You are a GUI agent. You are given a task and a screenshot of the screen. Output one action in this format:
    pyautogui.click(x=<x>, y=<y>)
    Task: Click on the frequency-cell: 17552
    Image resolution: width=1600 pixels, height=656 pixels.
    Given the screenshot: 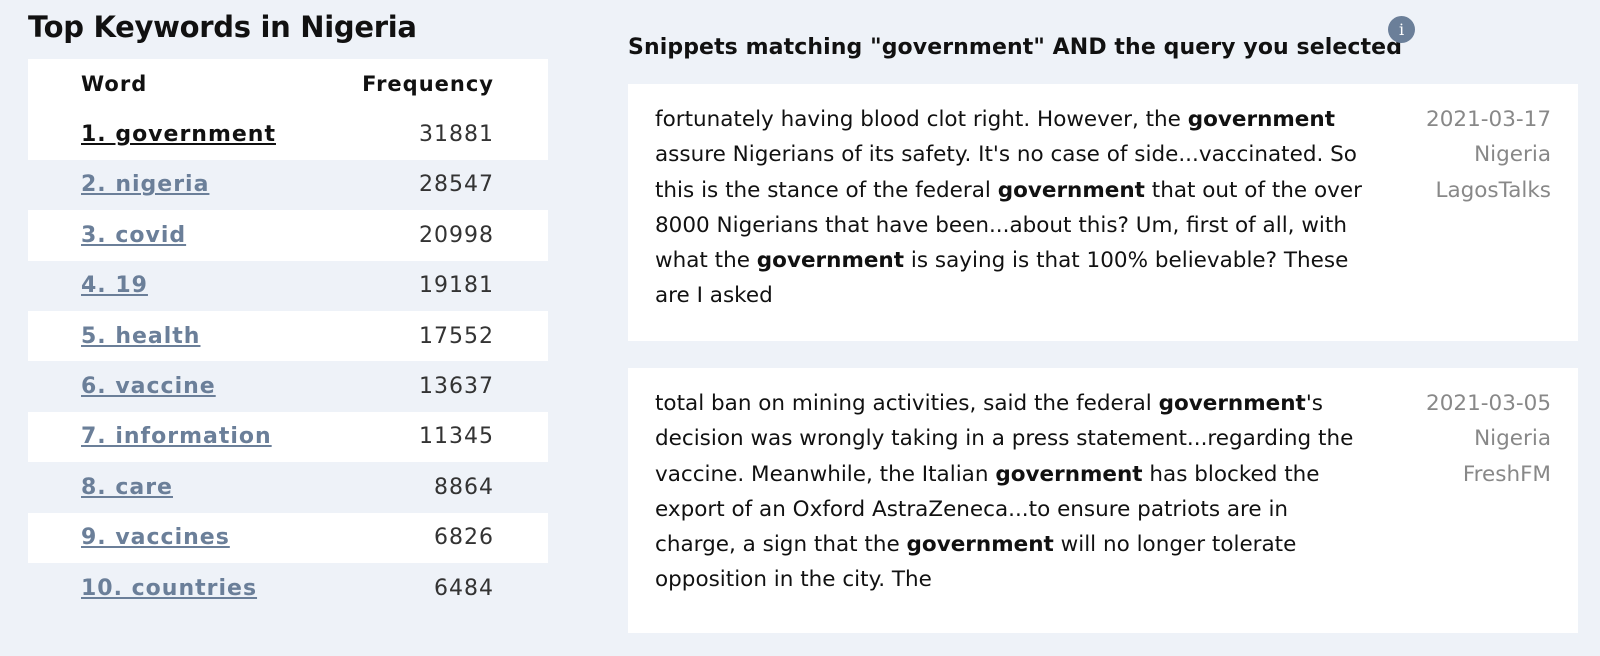 What is the action you would take?
    pyautogui.click(x=436, y=336)
    